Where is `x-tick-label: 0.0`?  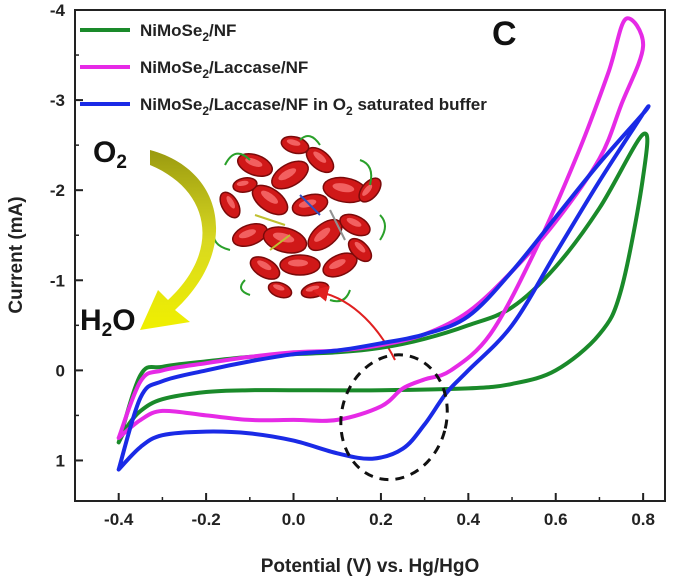 x-tick-label: 0.0 is located at coordinates (294, 519).